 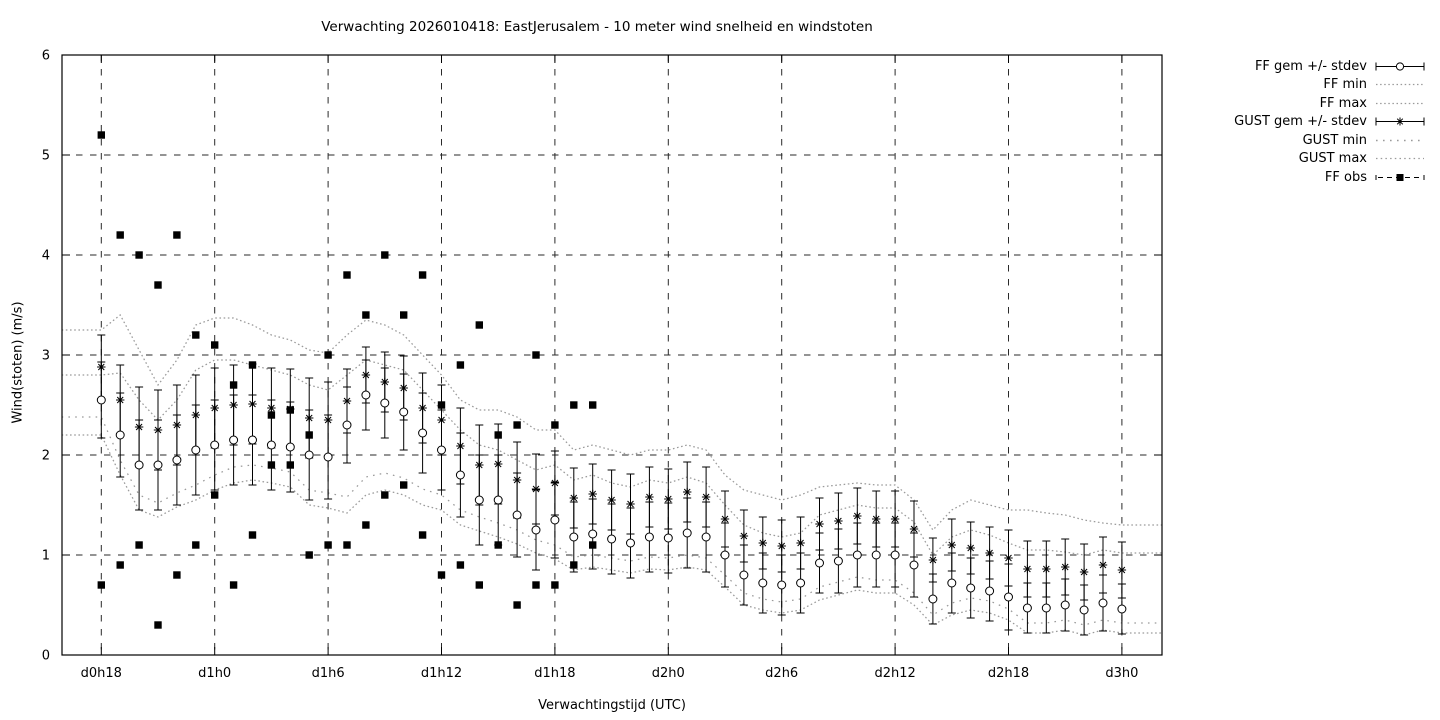 I want to click on legend-item-gust-gem: GUST gem +/- stdev, so click(x=1297, y=122).